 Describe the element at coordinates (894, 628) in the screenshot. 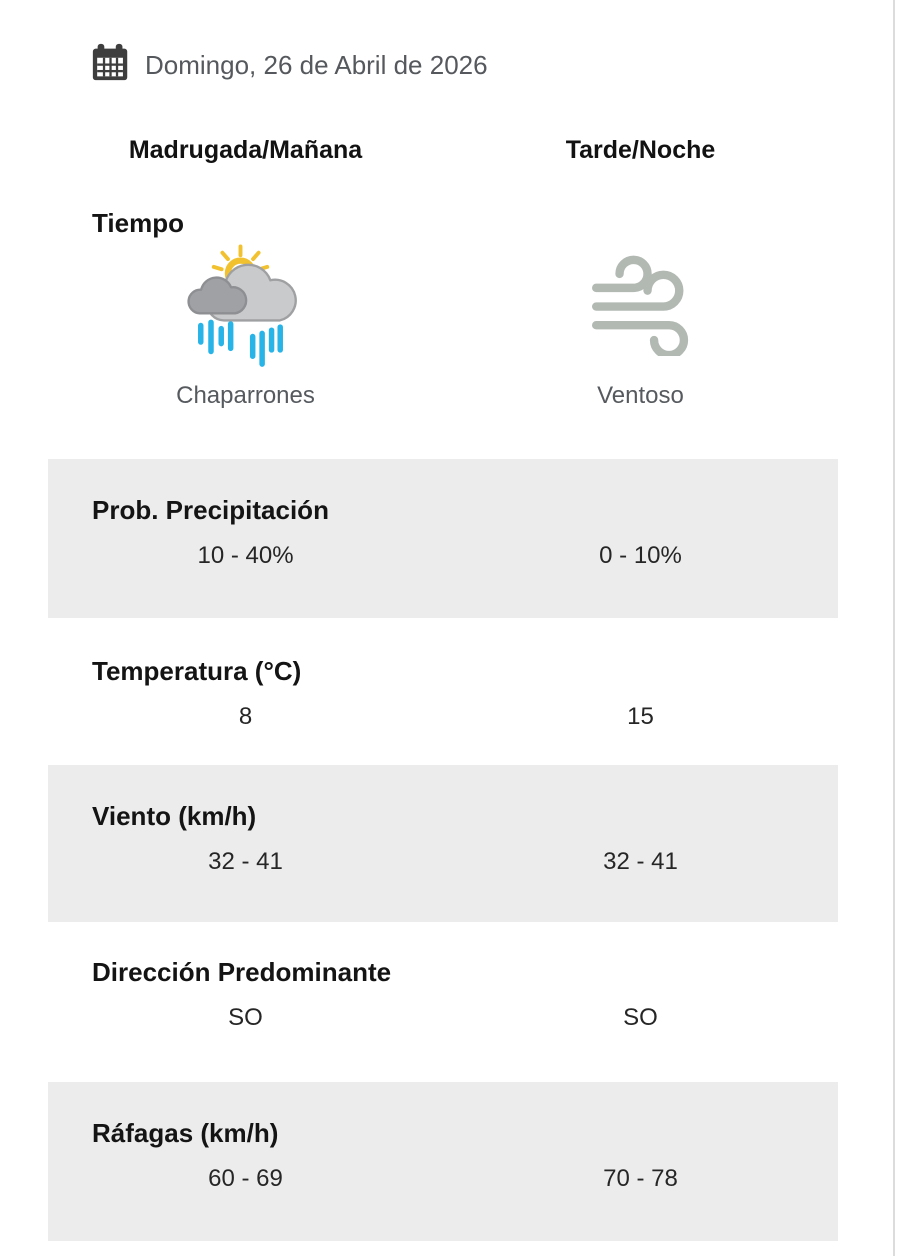

I see `right-border-line` at that location.